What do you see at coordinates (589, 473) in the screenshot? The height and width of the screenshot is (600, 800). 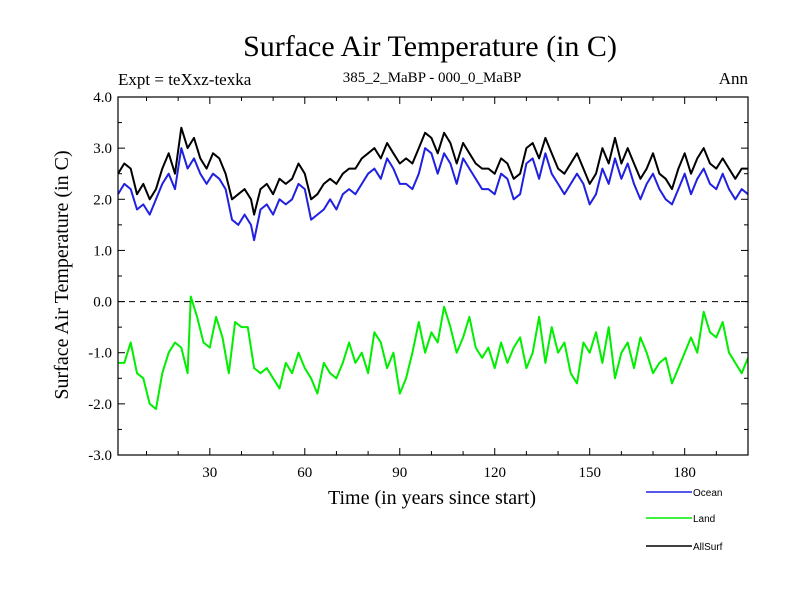 I see `x-tick-label: 150` at bounding box center [589, 473].